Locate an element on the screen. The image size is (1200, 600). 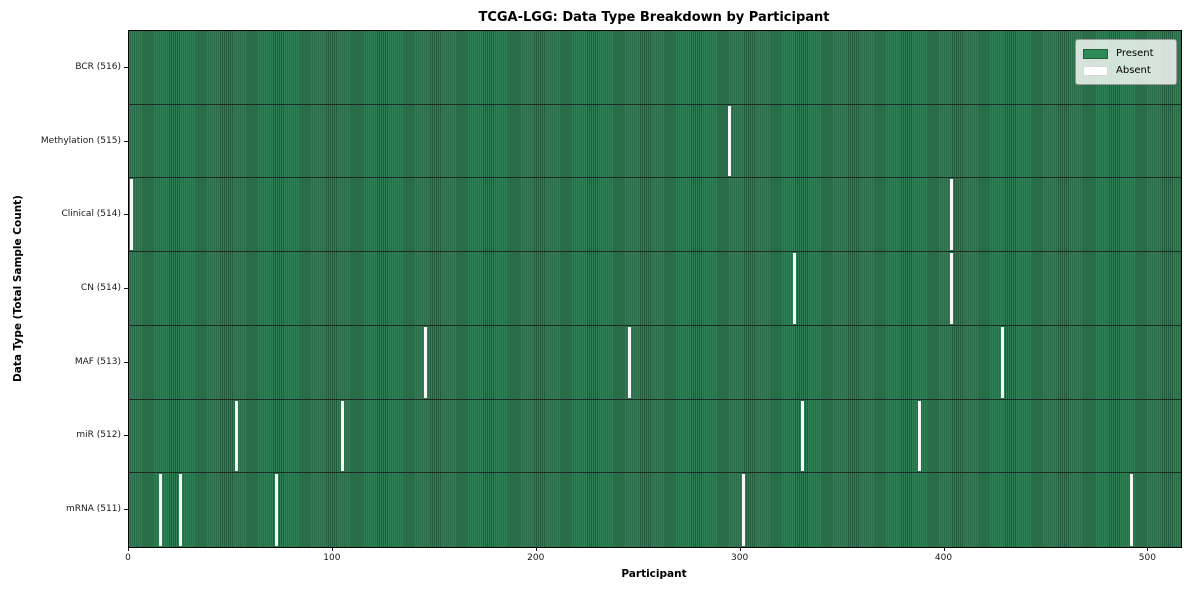
legend-swatch-absent is located at coordinates (1095, 70).